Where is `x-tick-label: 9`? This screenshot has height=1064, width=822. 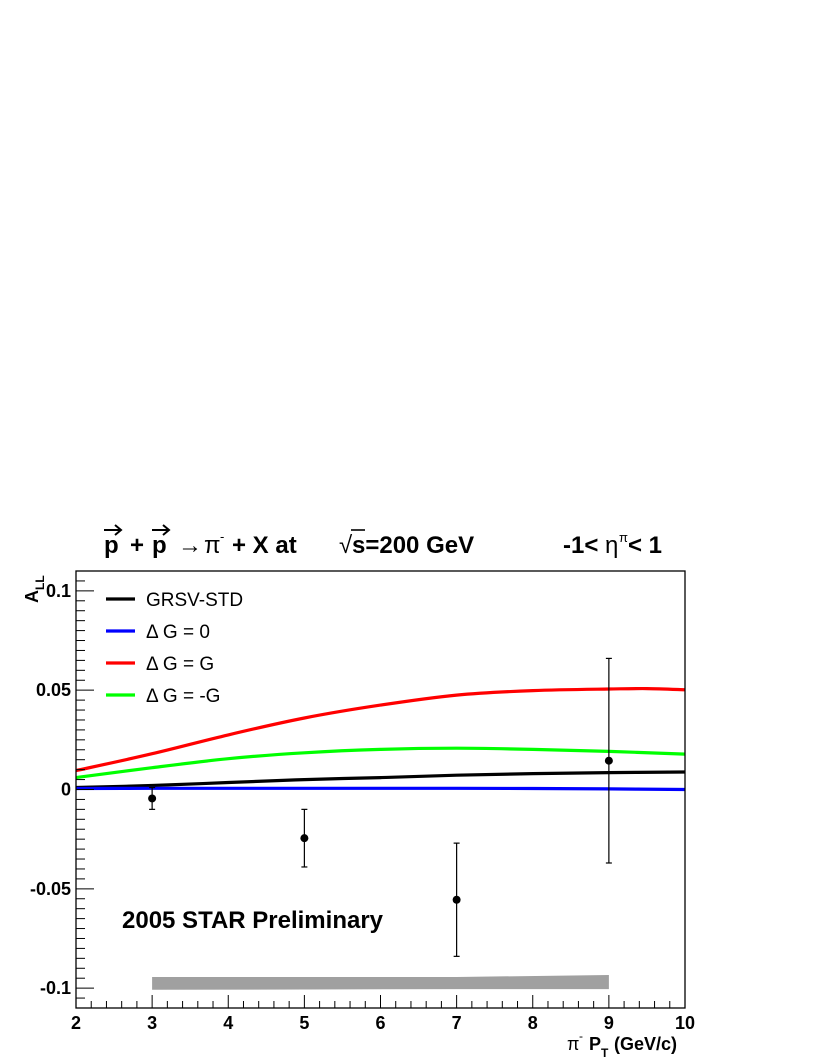 x-tick-label: 9 is located at coordinates (609, 1023).